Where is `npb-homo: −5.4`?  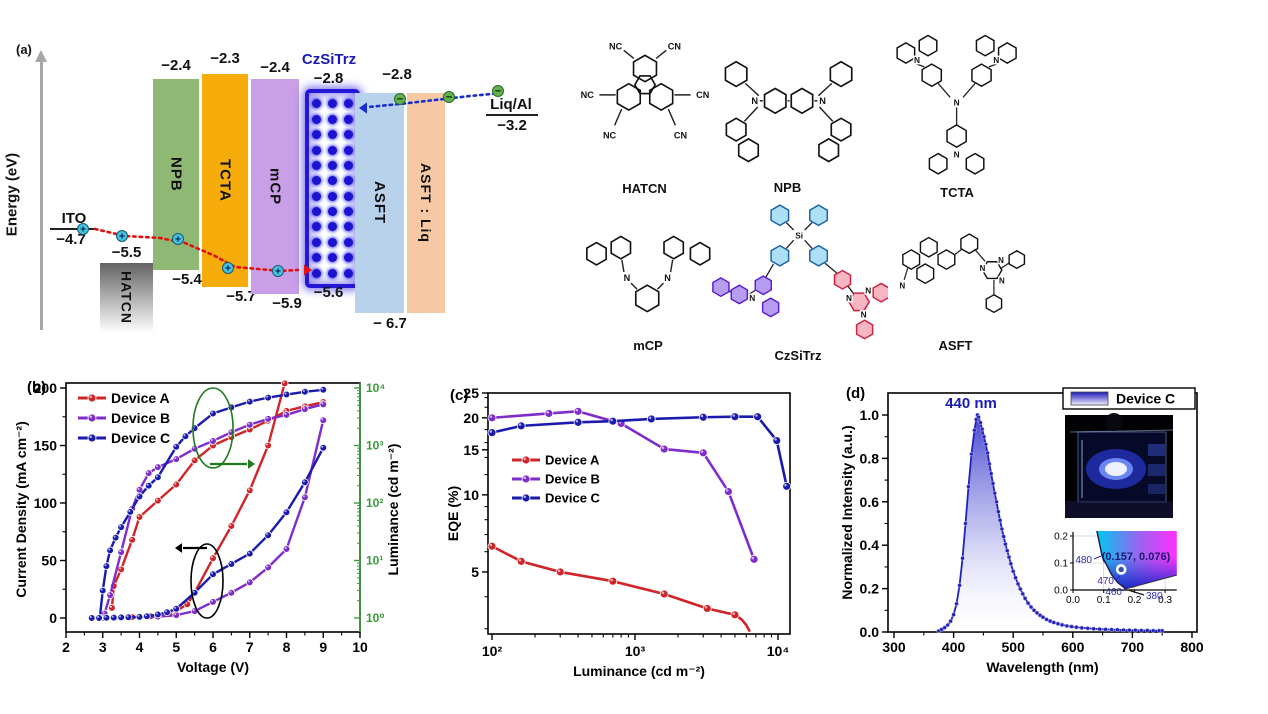
npb-homo: −5.4 is located at coordinates (187, 279).